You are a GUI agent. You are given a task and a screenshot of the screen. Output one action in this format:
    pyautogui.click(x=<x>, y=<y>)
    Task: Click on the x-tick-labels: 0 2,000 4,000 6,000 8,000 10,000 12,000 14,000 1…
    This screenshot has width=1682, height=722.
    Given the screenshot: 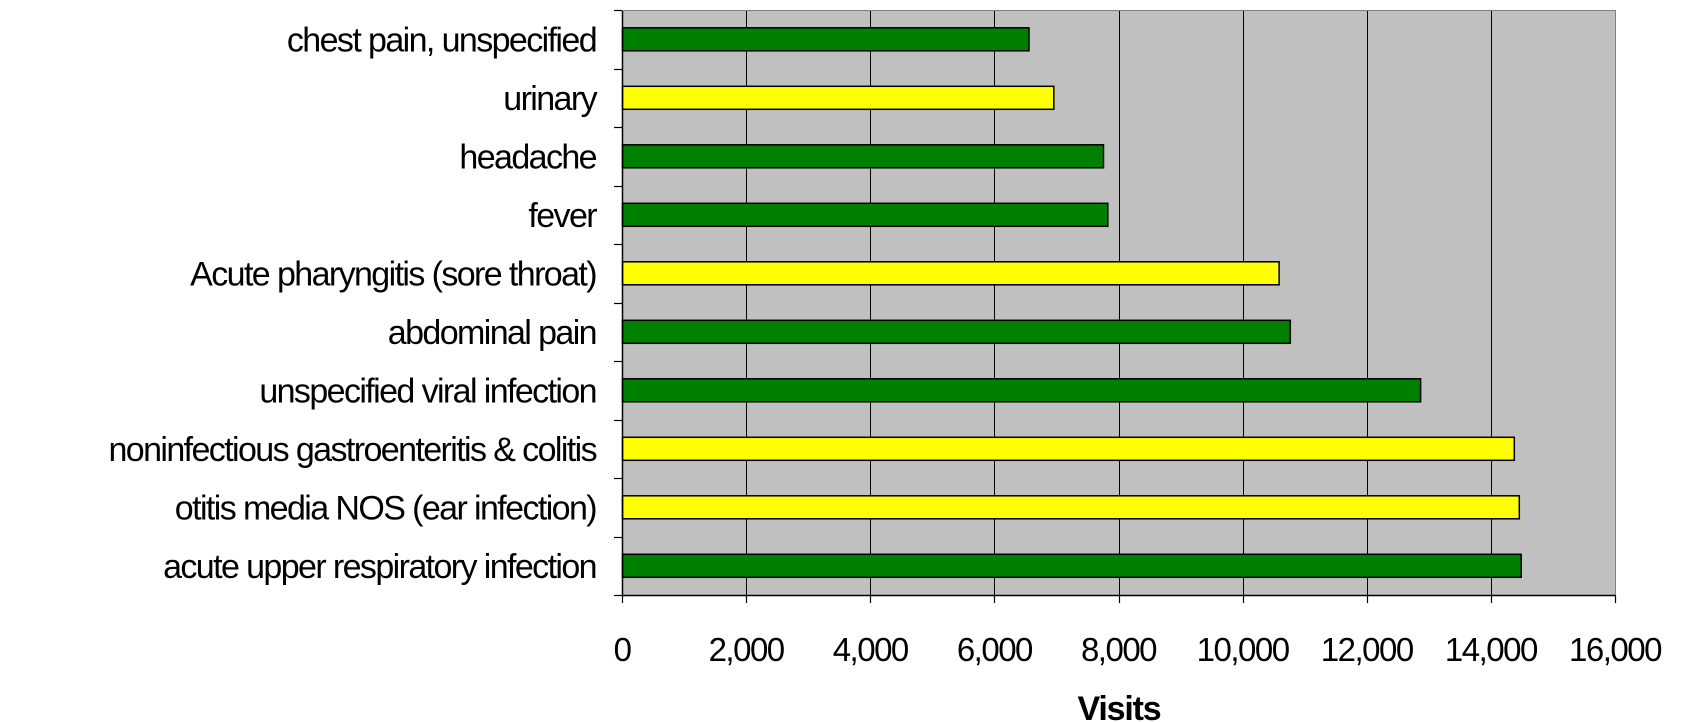 What is the action you would take?
    pyautogui.click(x=1139, y=649)
    